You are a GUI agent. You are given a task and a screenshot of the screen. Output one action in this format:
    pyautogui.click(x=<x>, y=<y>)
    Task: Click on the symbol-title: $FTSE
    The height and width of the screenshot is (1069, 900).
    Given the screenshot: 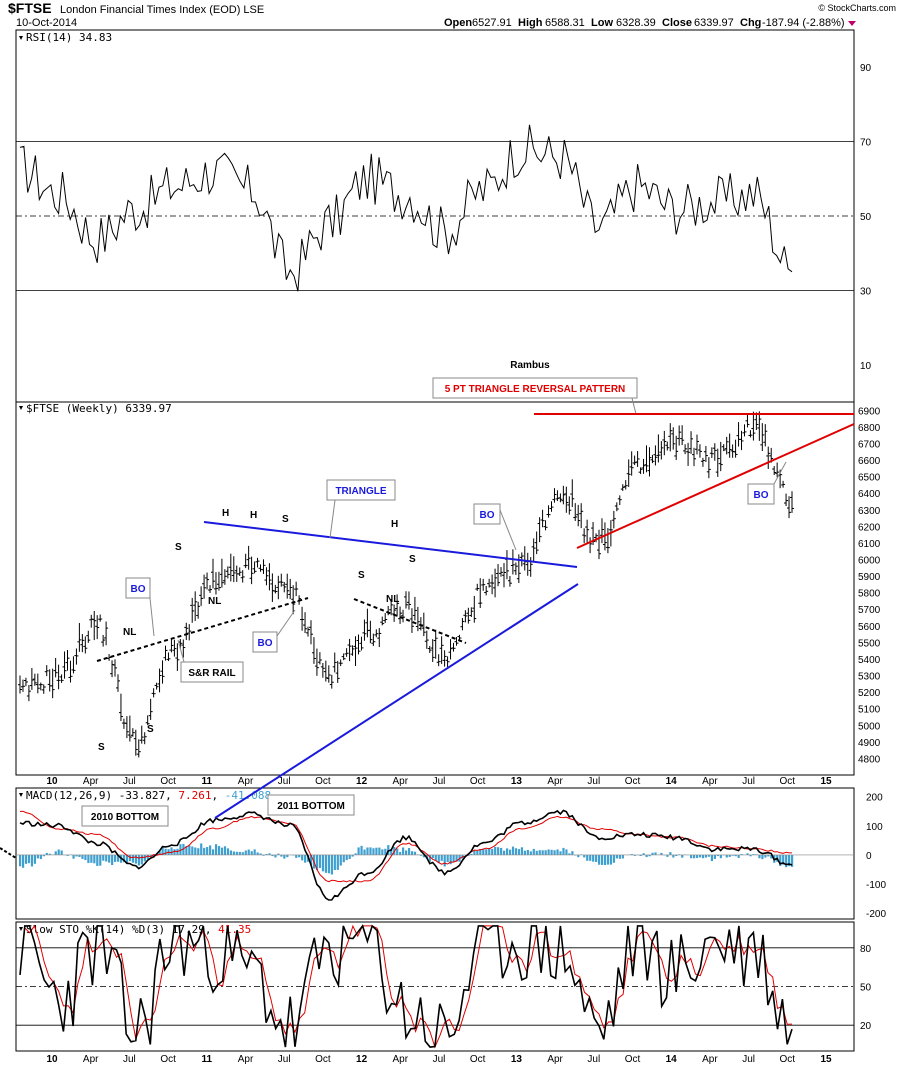 What is the action you would take?
    pyautogui.click(x=30, y=8)
    